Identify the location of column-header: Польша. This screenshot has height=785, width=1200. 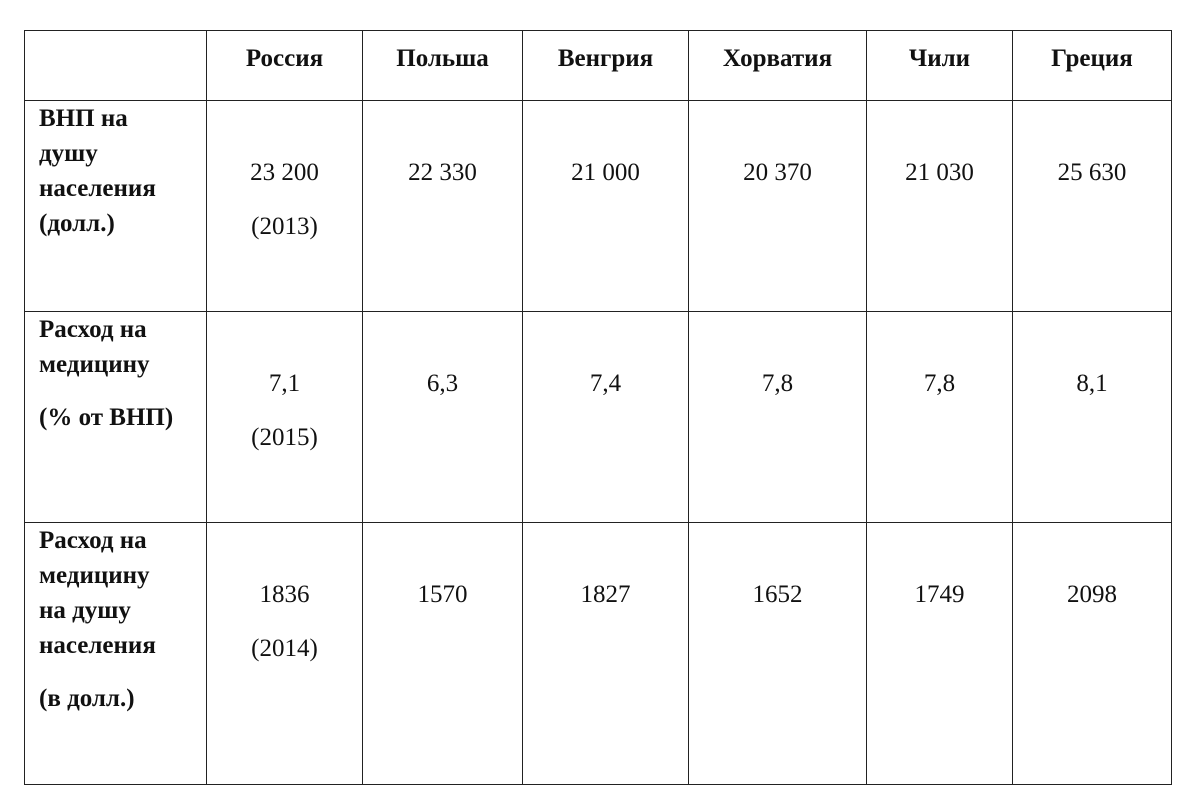
(442, 65).